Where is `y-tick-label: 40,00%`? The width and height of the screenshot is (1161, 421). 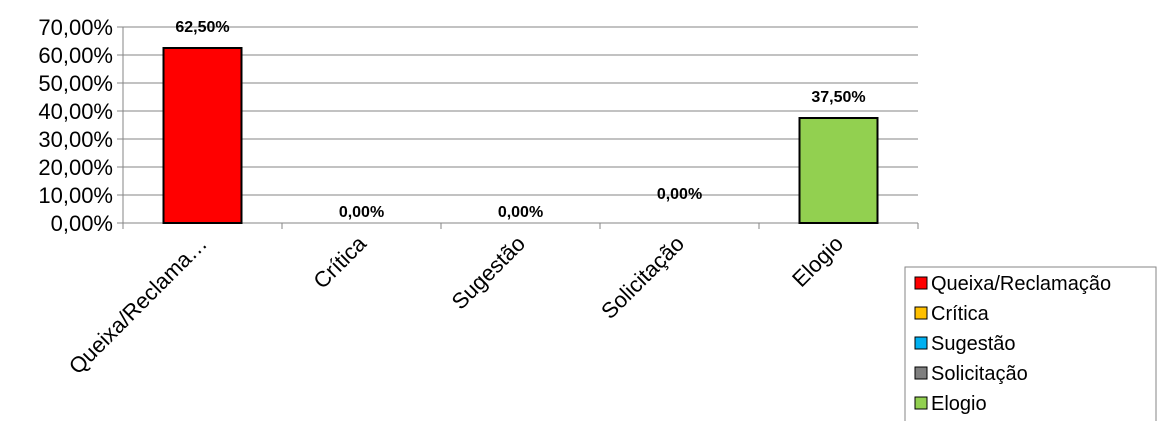
y-tick-label: 40,00% is located at coordinates (75, 111).